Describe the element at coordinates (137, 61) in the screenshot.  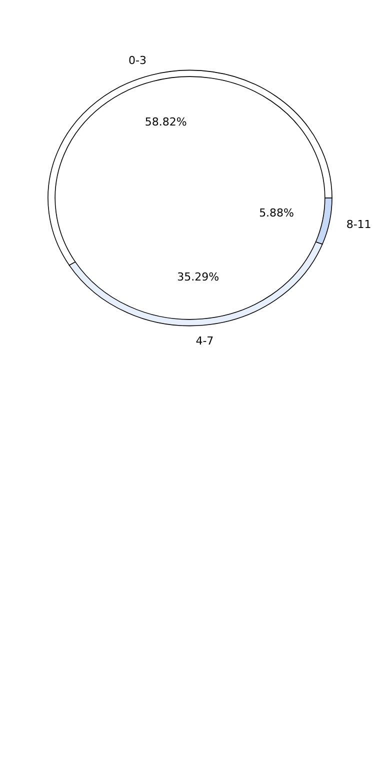
I see `slice-label: 0-3` at that location.